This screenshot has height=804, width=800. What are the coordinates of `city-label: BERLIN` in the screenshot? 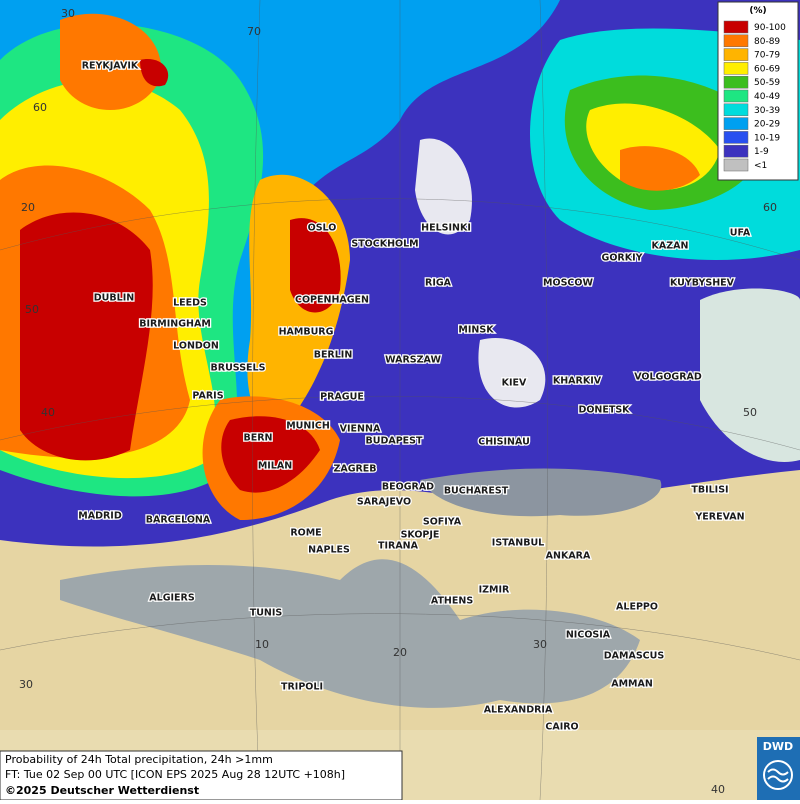 It's located at (333, 355).